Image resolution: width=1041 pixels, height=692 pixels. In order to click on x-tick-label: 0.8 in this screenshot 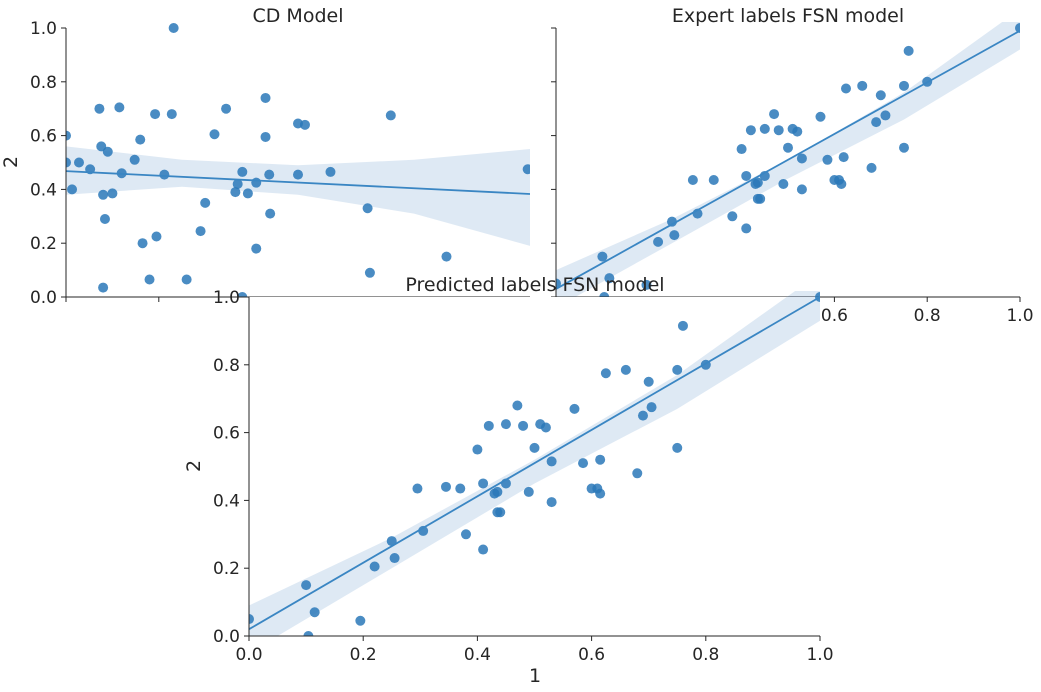, I will do `click(705, 655)`.